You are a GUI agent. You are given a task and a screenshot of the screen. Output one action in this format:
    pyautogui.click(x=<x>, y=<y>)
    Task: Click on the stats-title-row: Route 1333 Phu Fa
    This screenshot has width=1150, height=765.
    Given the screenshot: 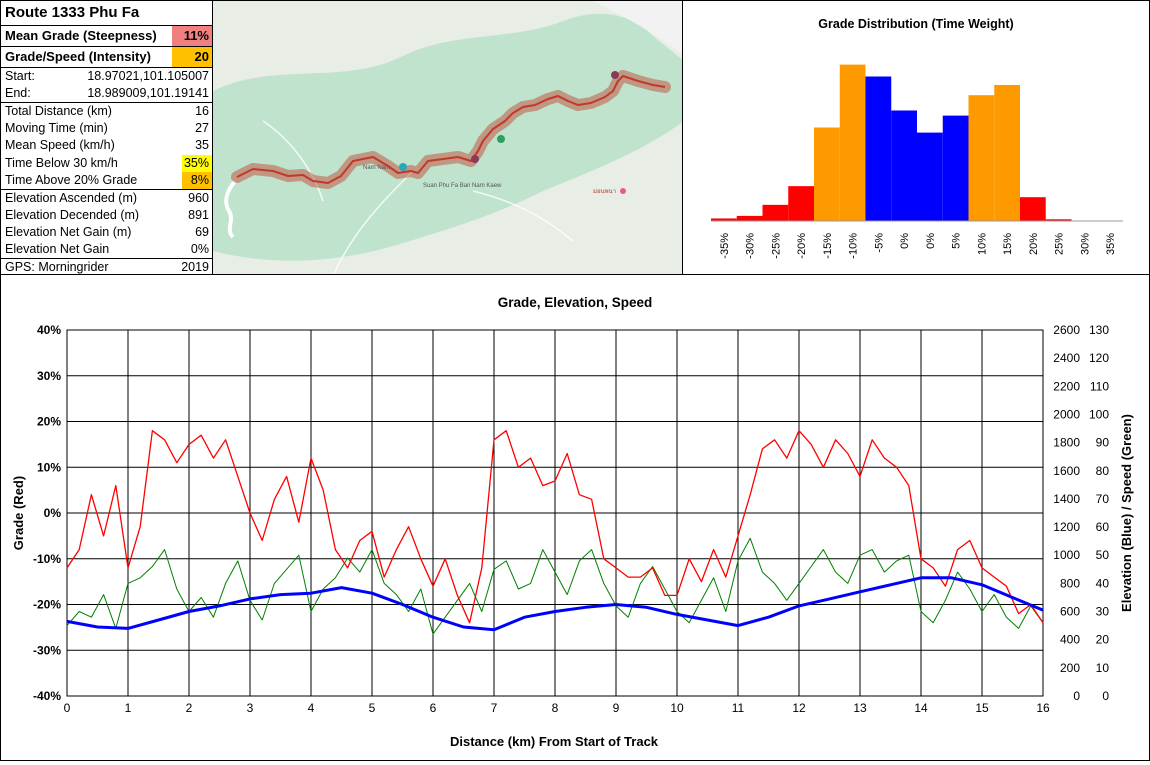 What is the action you would take?
    pyautogui.click(x=106, y=13)
    